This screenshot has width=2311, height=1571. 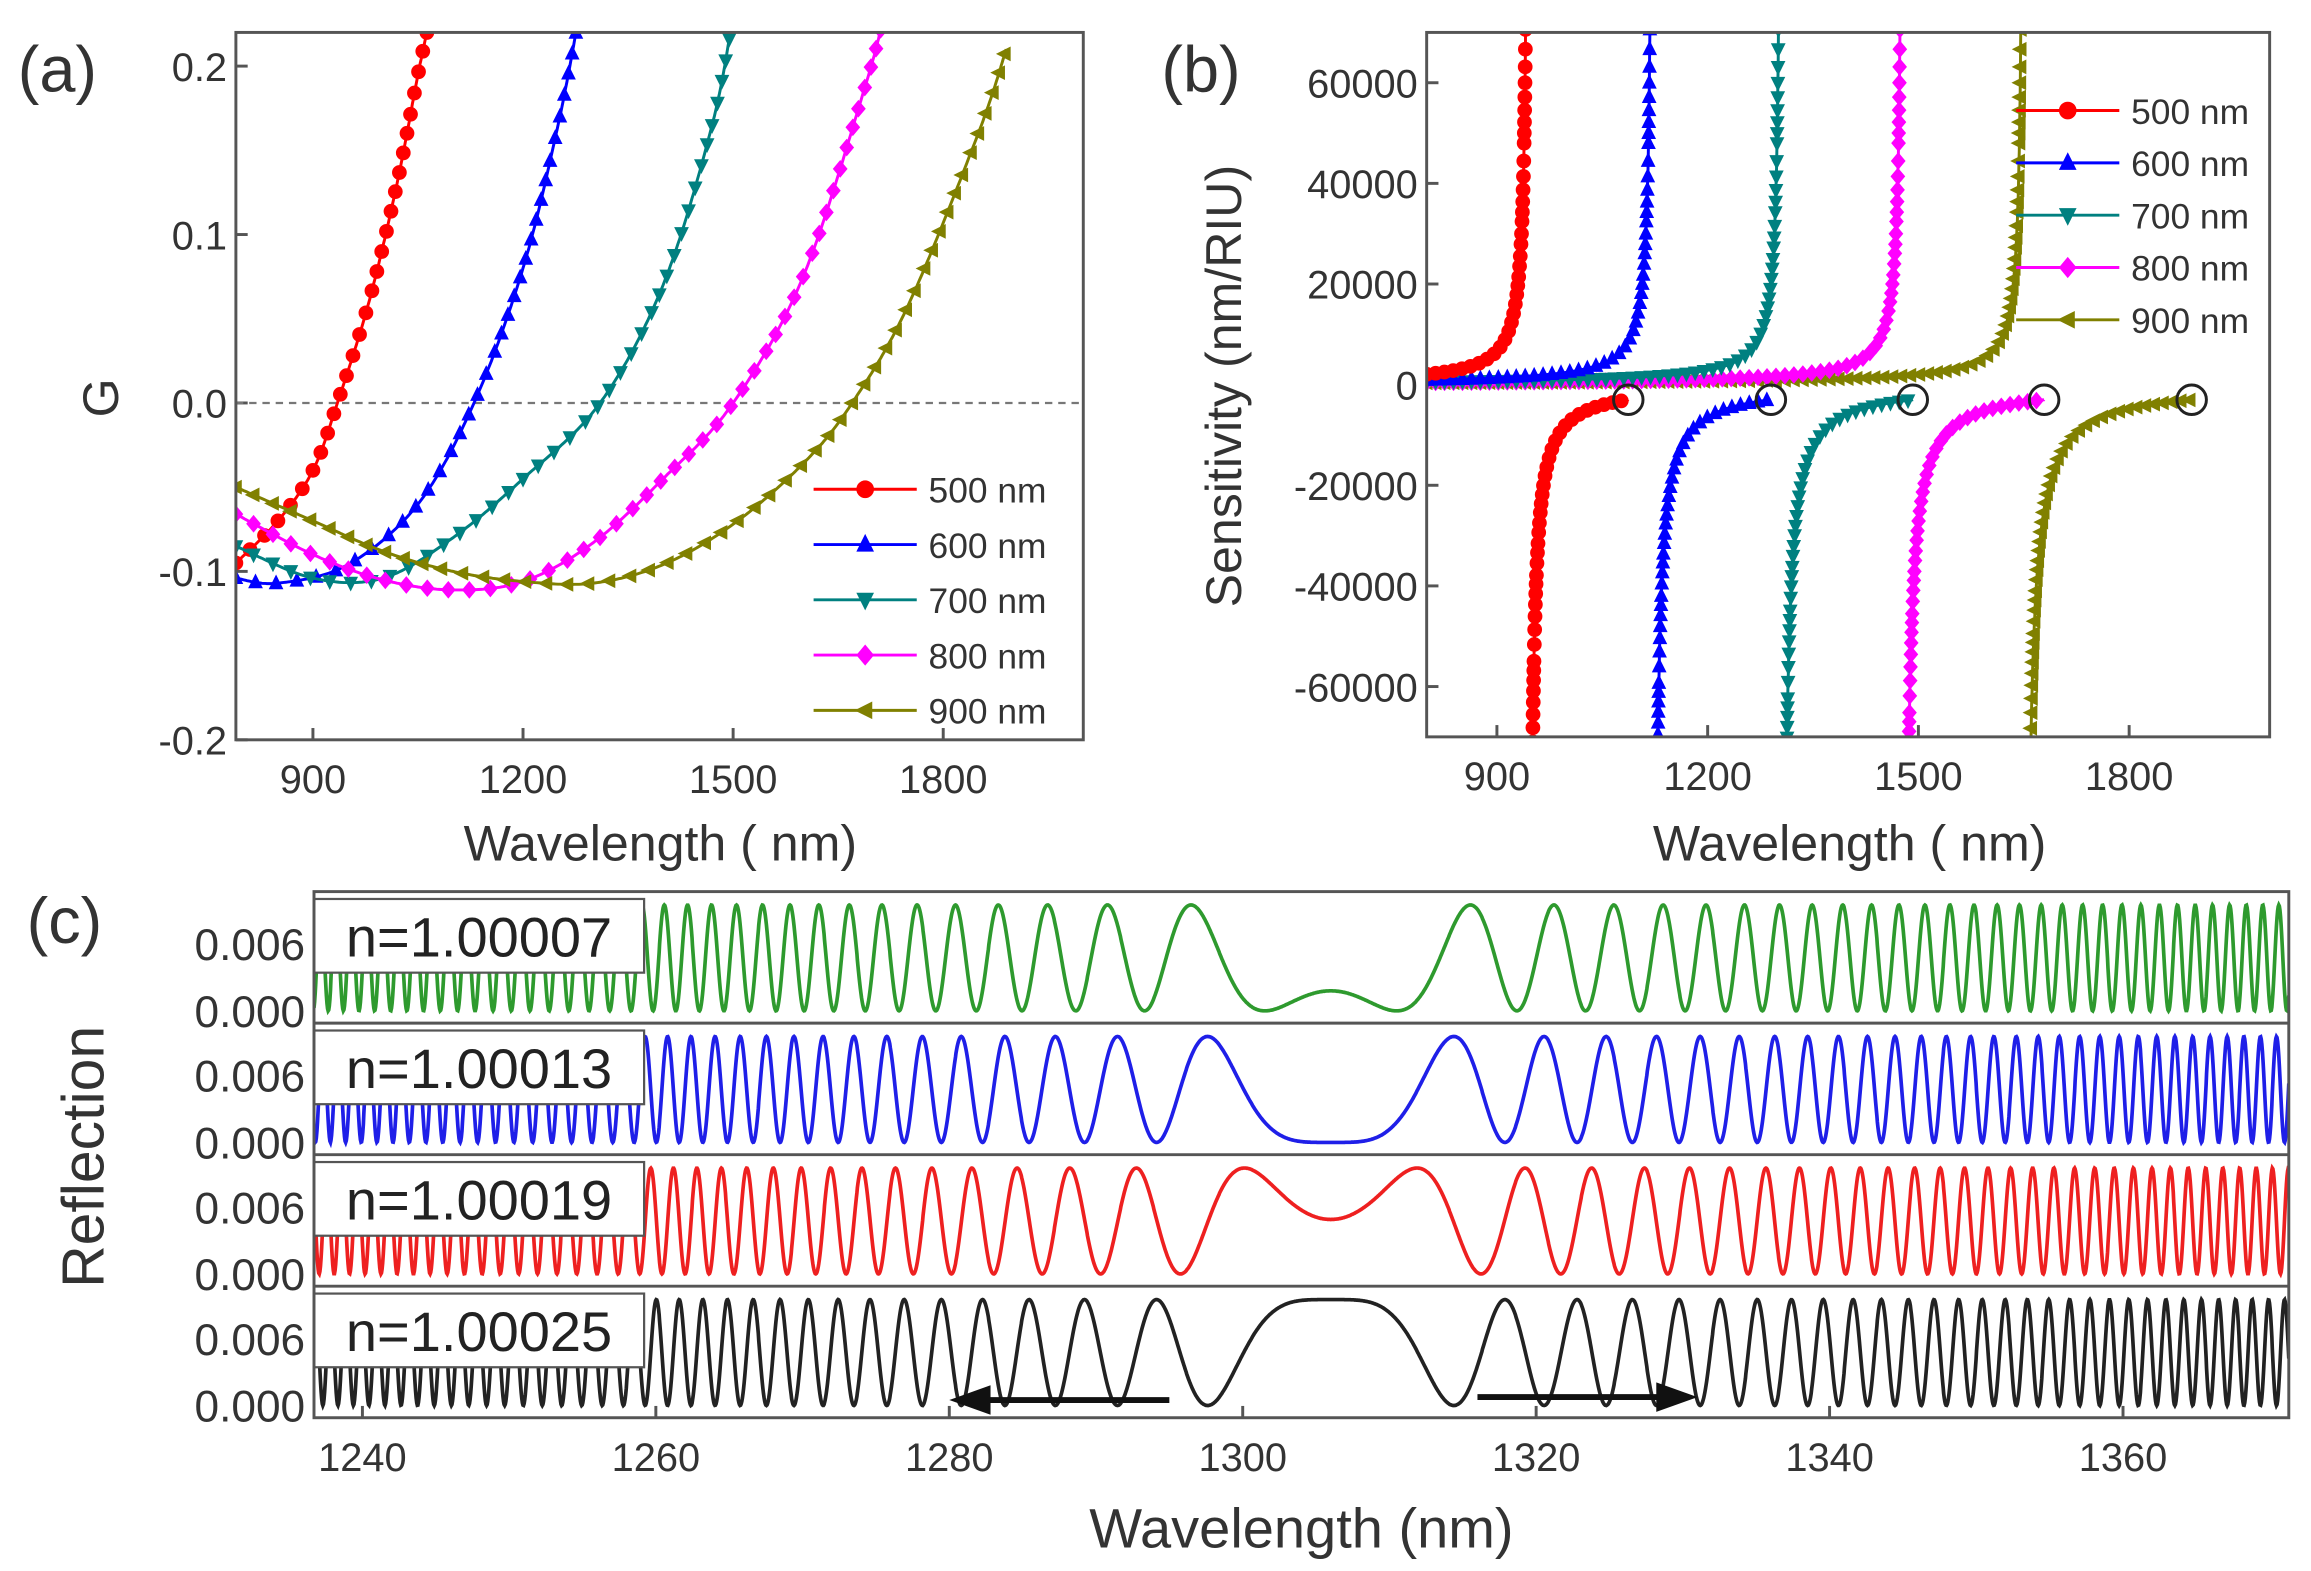 I want to click on series-900-nm, so click(x=623, y=319).